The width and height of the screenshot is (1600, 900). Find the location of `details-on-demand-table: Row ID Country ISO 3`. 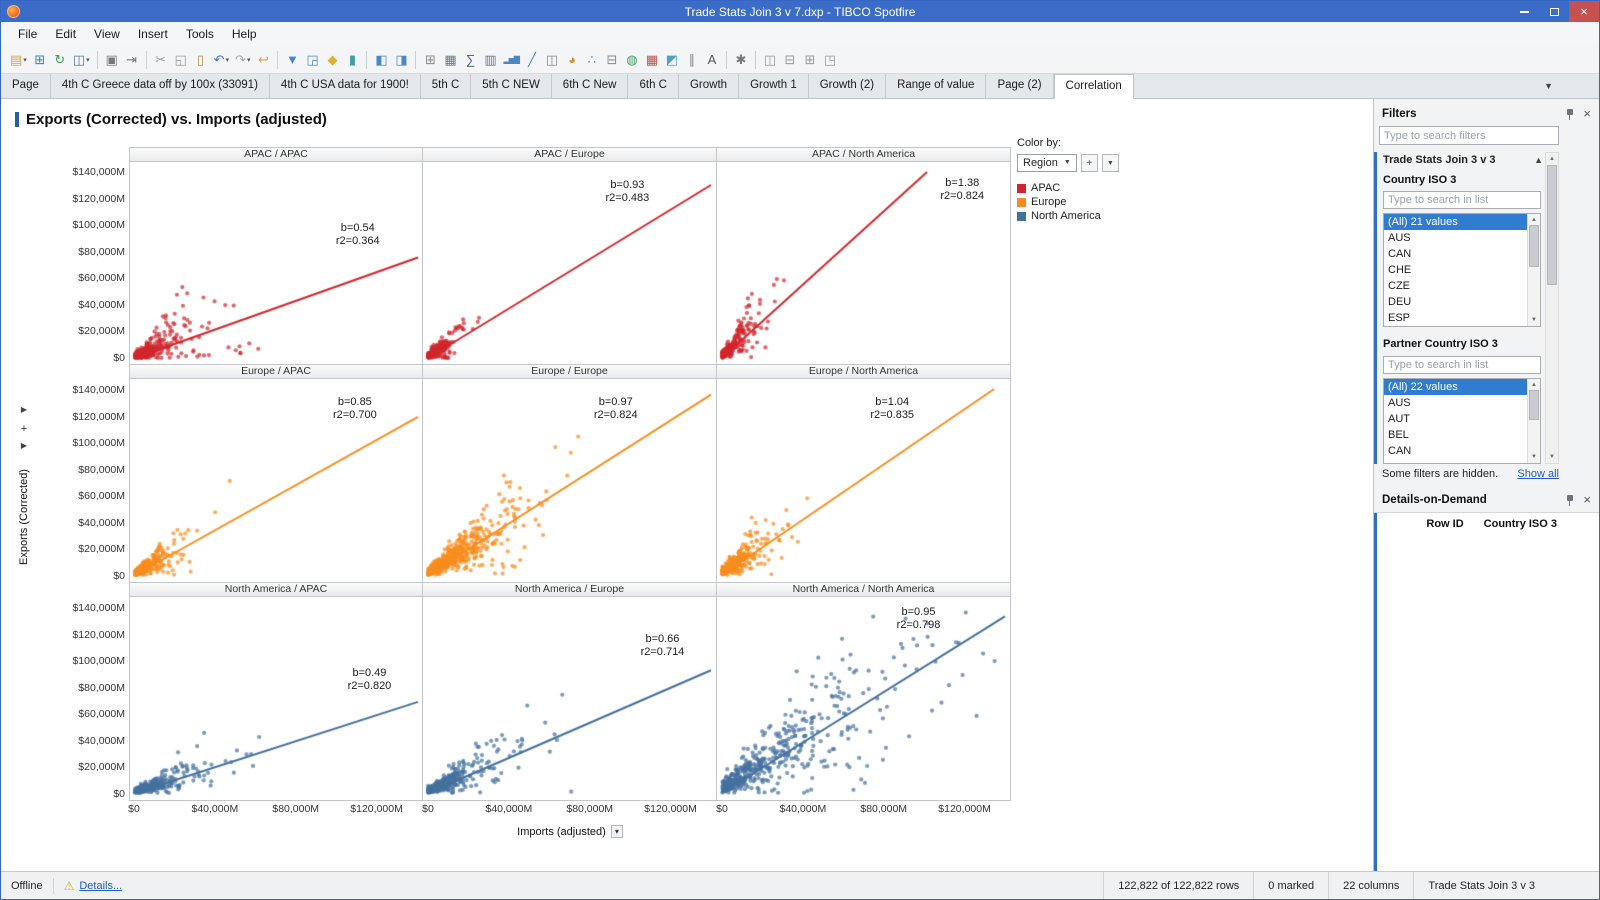

details-on-demand-table: Row ID Country ISO 3 is located at coordinates (1486, 691).